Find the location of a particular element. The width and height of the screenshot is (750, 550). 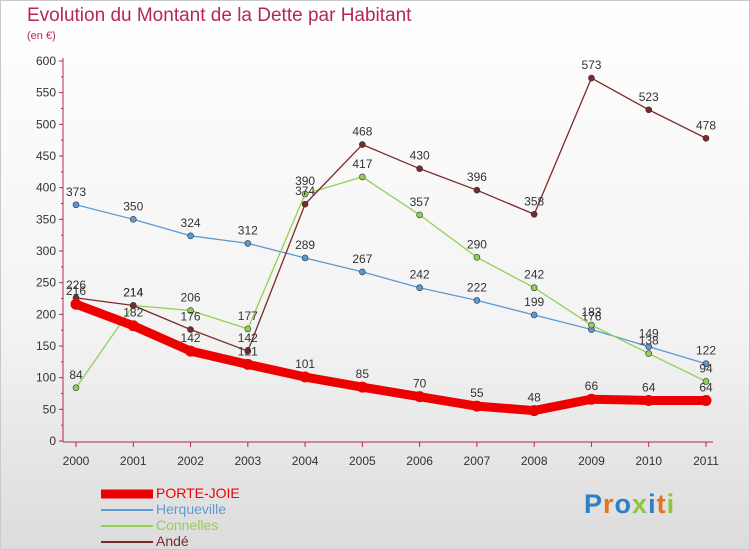

data-label-and-: 214 is located at coordinates (133, 292).